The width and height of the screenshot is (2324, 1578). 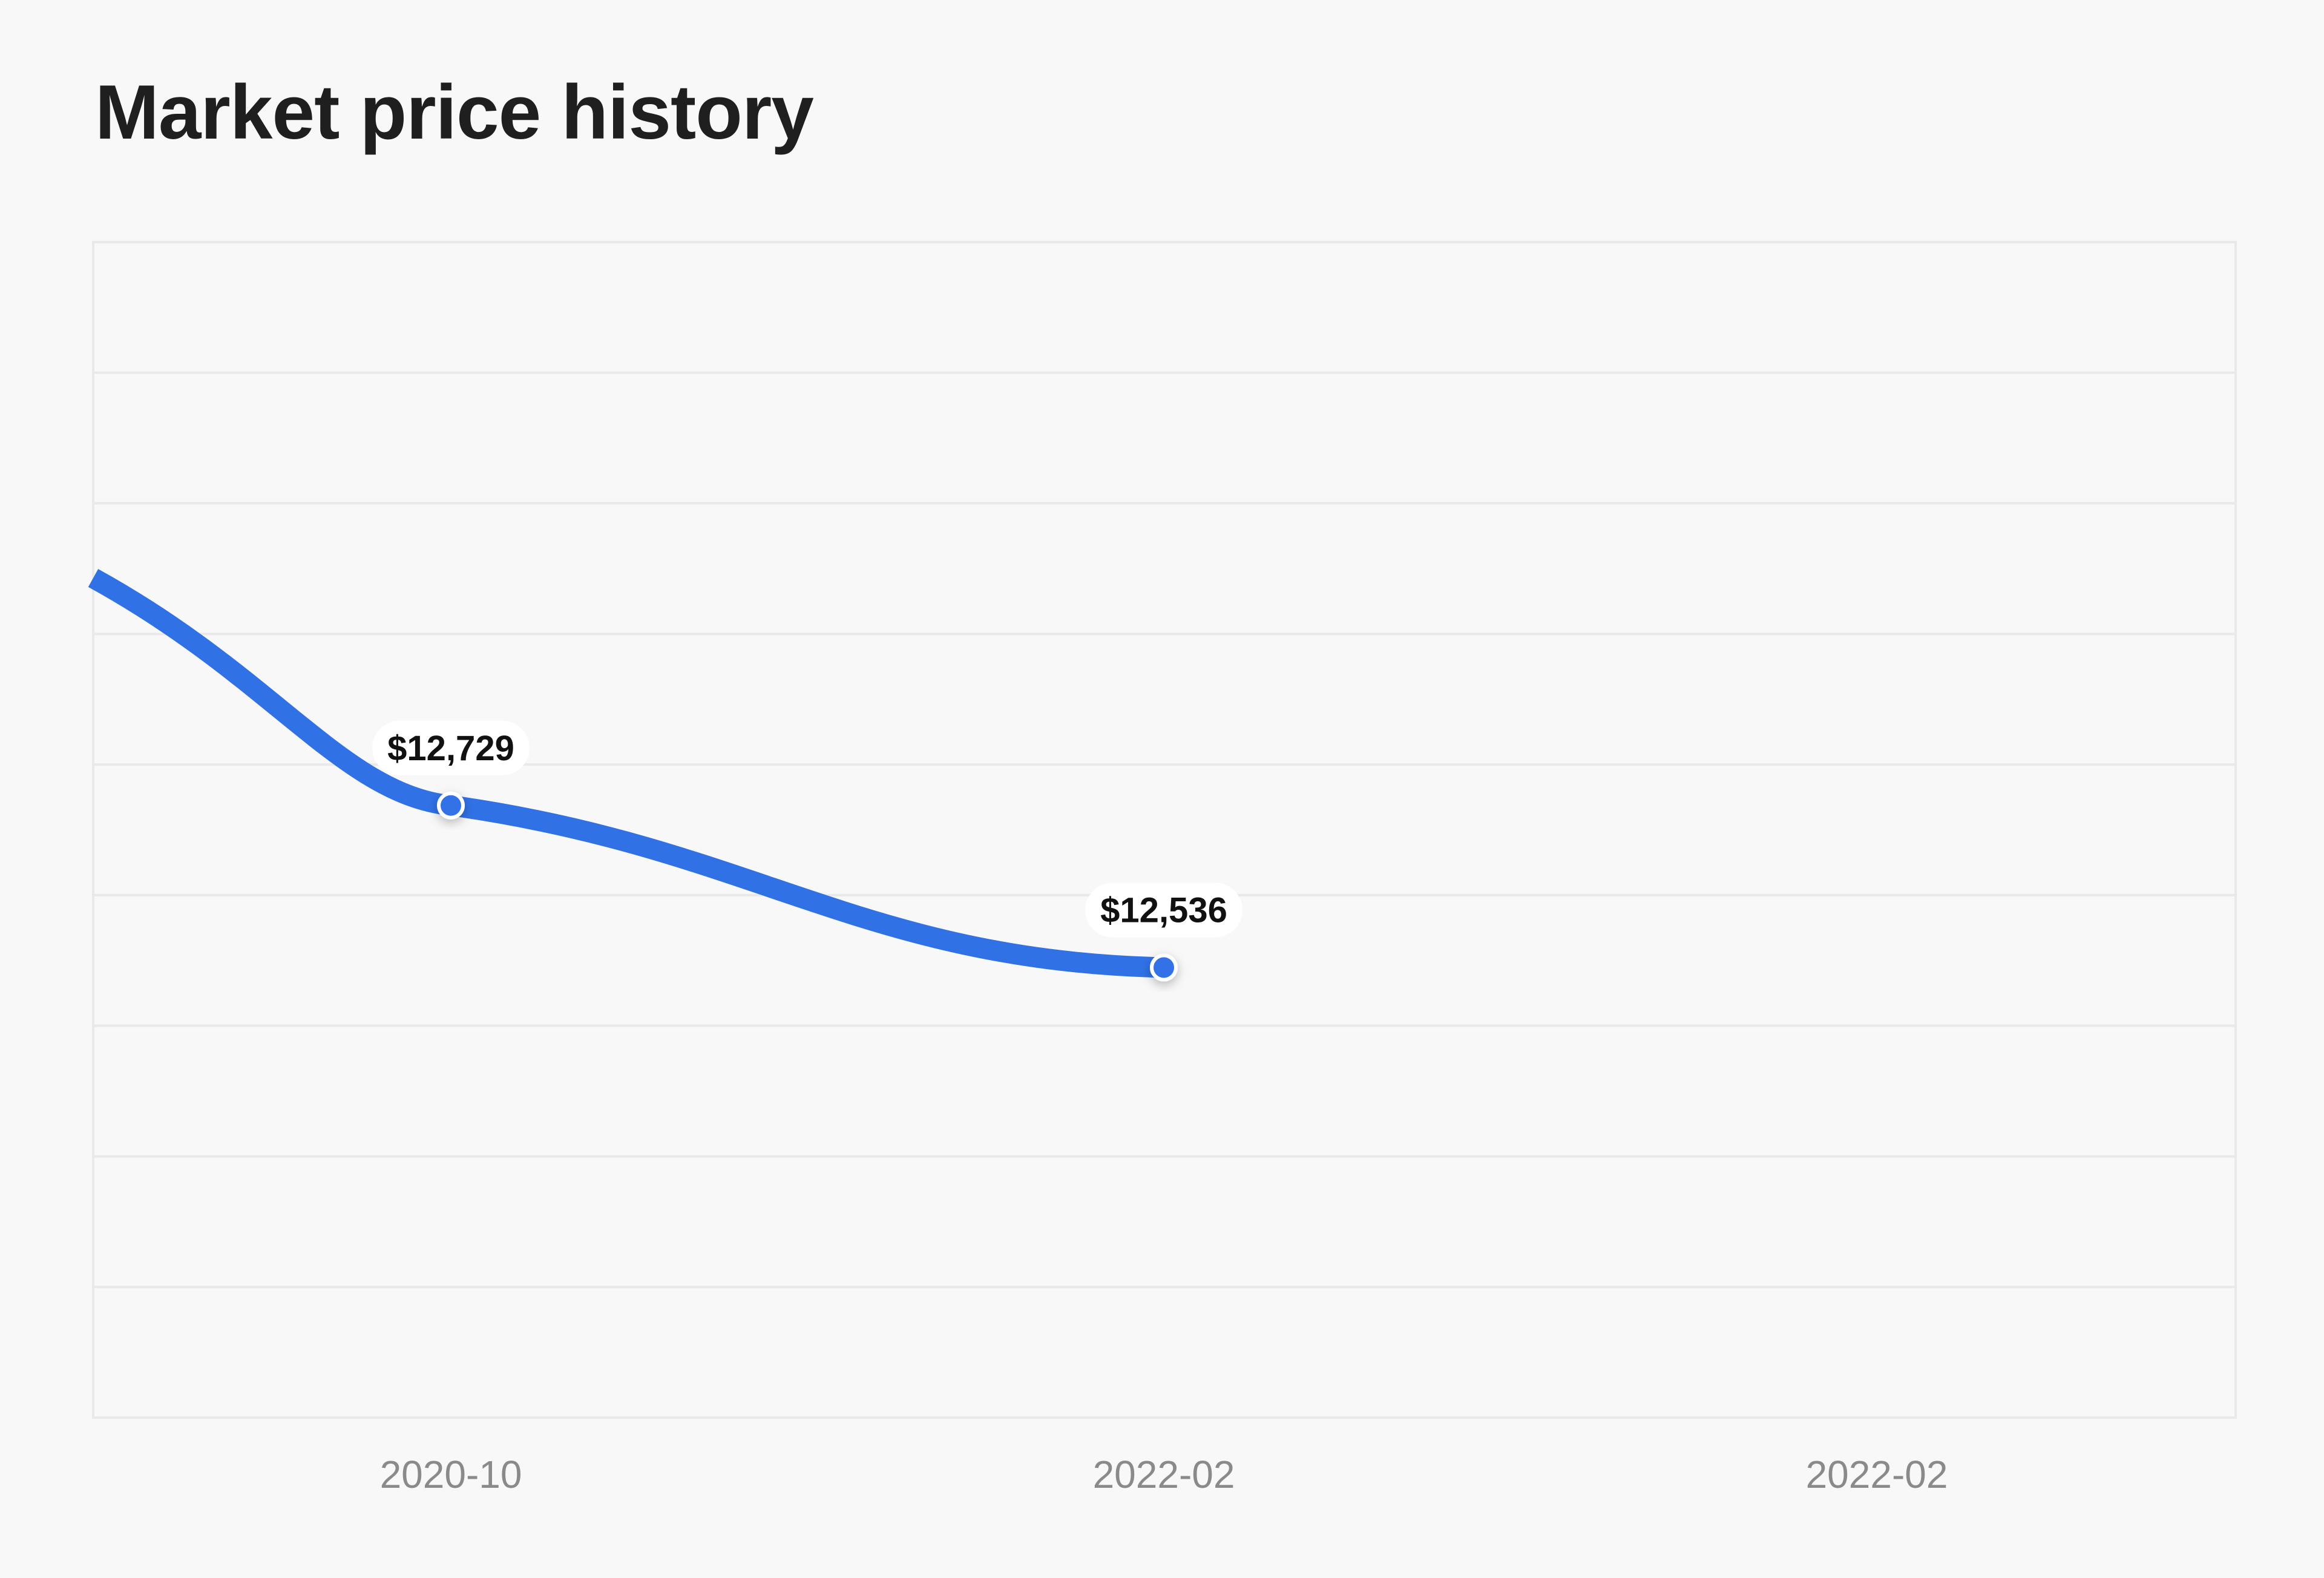 I want to click on series-line-layer, so click(x=626, y=773).